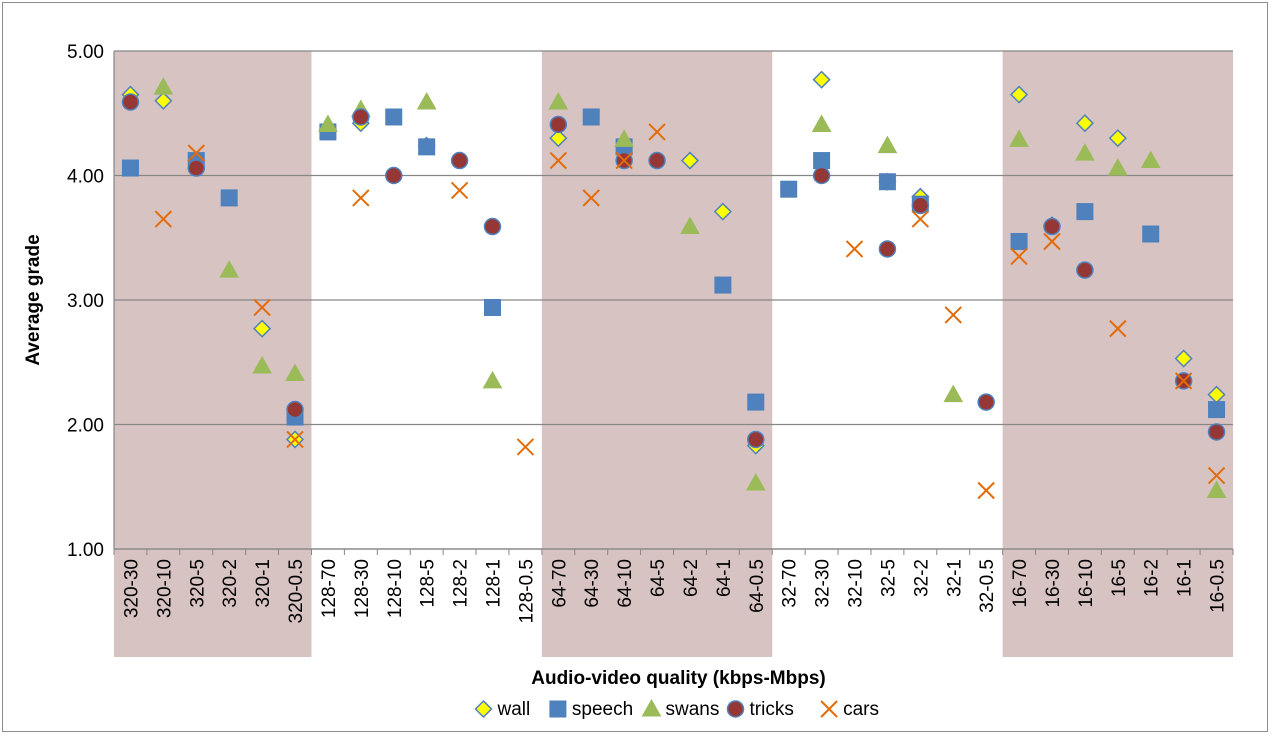 The height and width of the screenshot is (736, 1272). Describe the element at coordinates (558, 709) in the screenshot. I see `legend-marker-speech` at that location.